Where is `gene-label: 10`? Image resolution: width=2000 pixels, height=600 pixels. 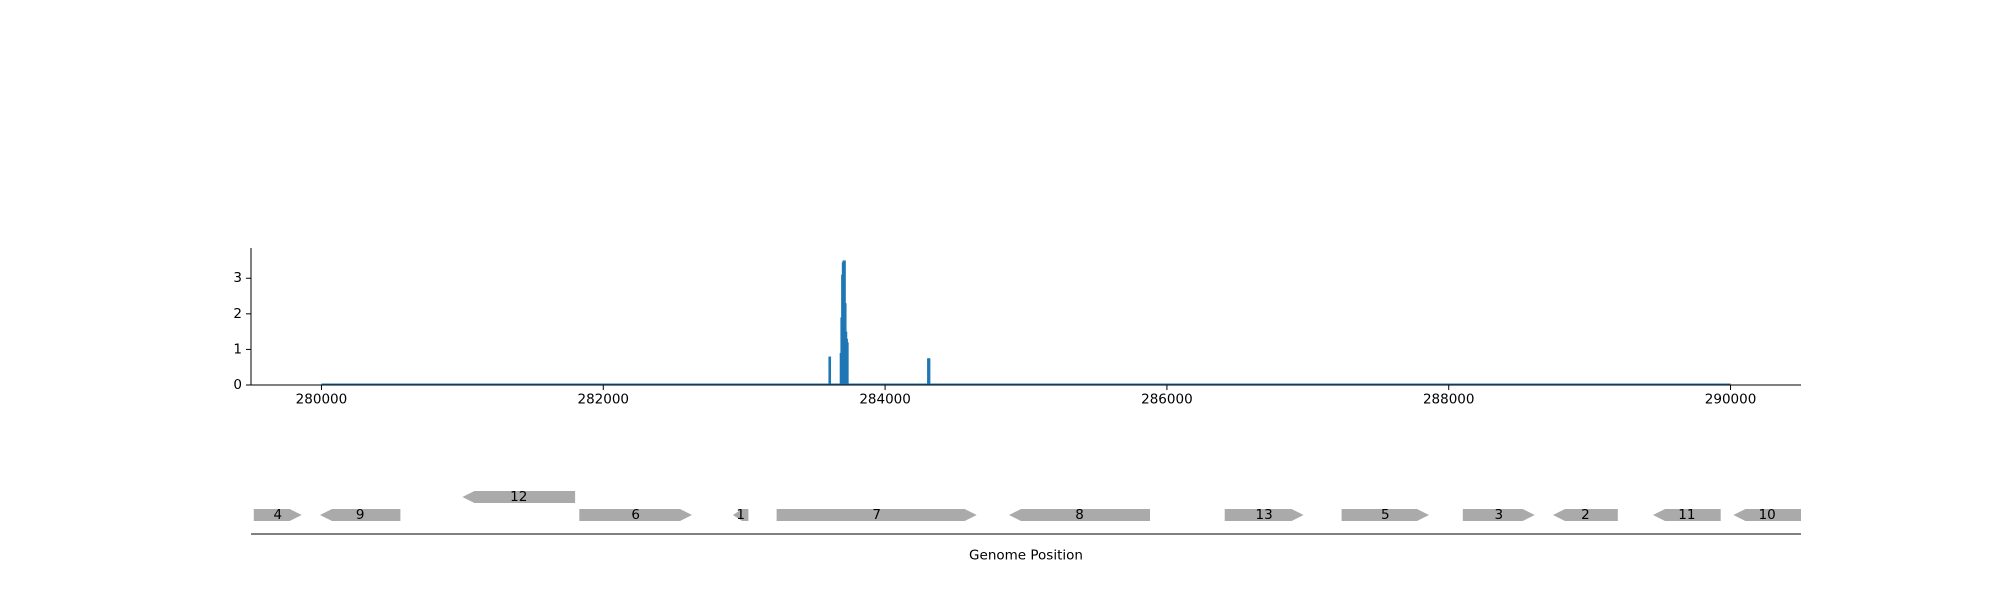
gene-label: 10 is located at coordinates (1767, 515).